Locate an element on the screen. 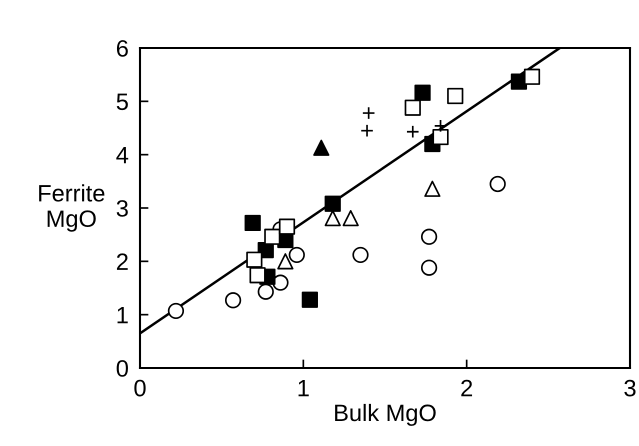 The height and width of the screenshot is (446, 639). x-tick-label: 3 is located at coordinates (630, 388).